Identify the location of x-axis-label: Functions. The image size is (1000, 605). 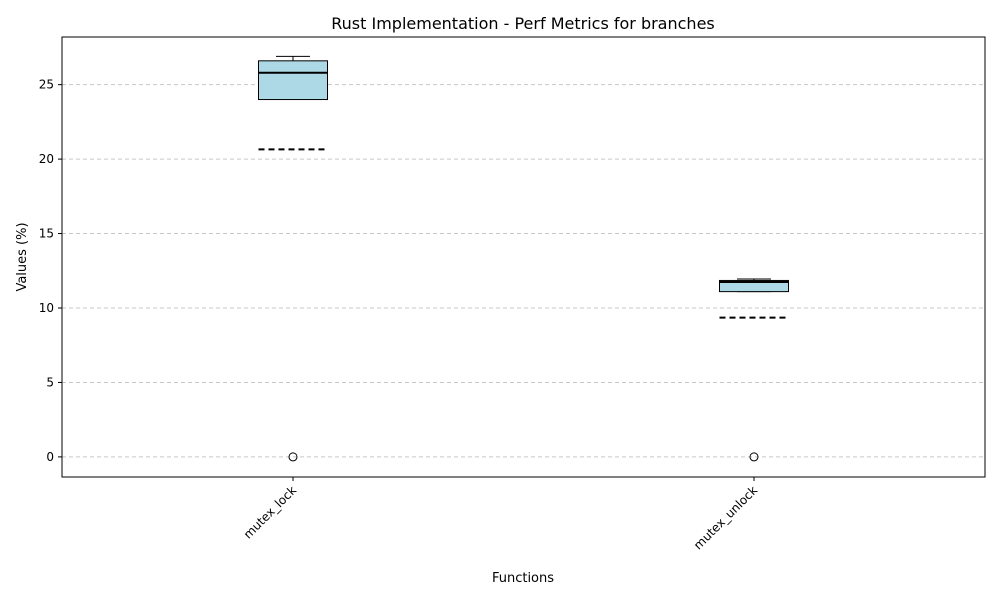
(523, 578).